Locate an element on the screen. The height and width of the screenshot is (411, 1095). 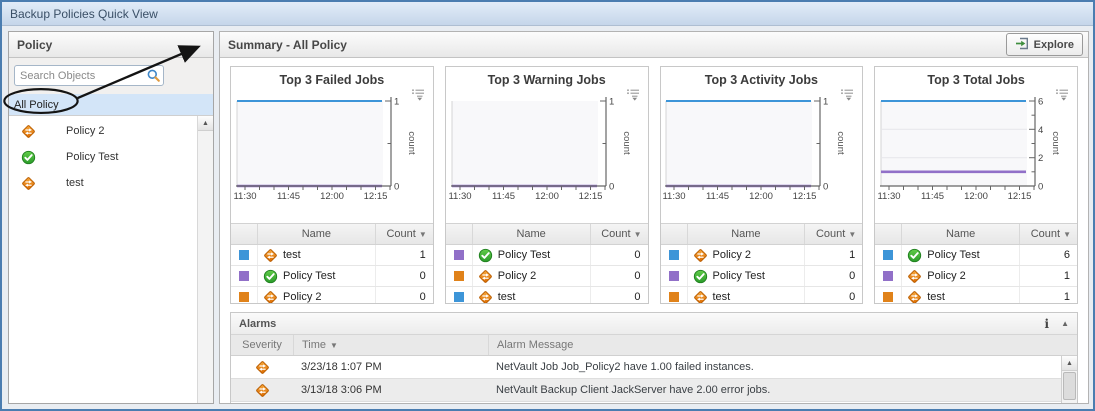
search-input is located at coordinates (89, 75).